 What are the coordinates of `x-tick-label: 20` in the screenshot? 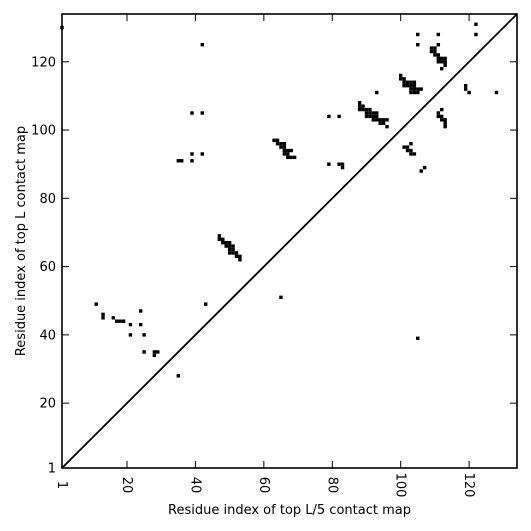 It's located at (126, 485).